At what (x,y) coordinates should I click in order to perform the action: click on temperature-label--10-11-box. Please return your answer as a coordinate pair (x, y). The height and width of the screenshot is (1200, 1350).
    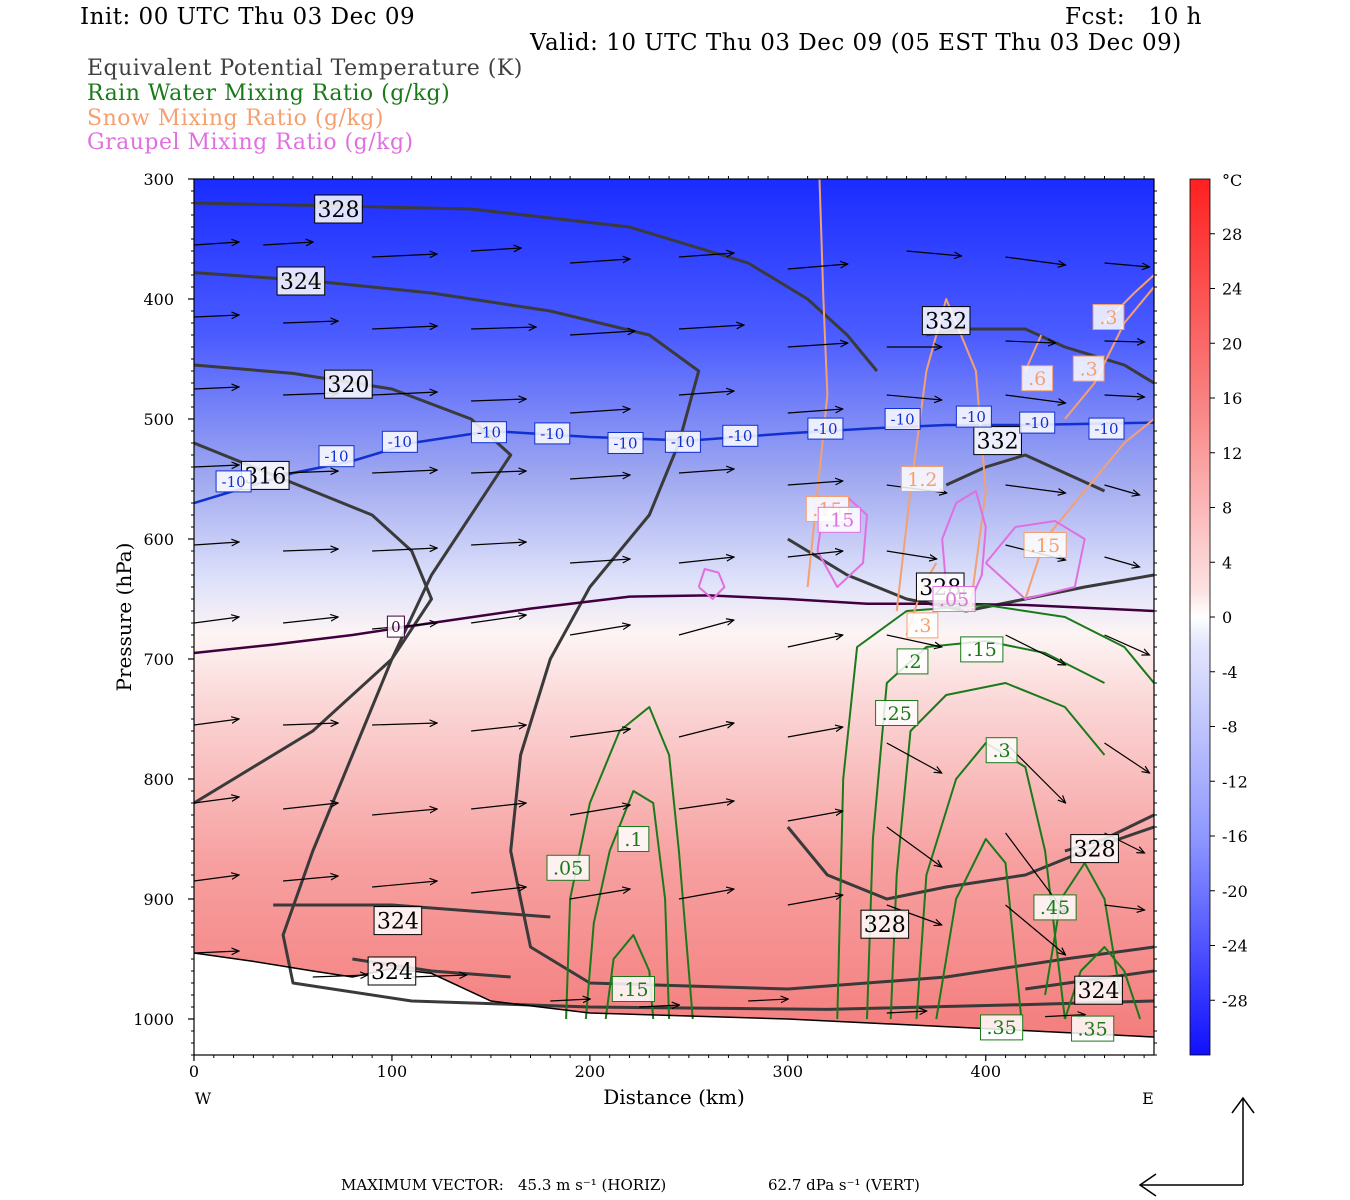
    Looking at the image, I should click on (1037, 422).